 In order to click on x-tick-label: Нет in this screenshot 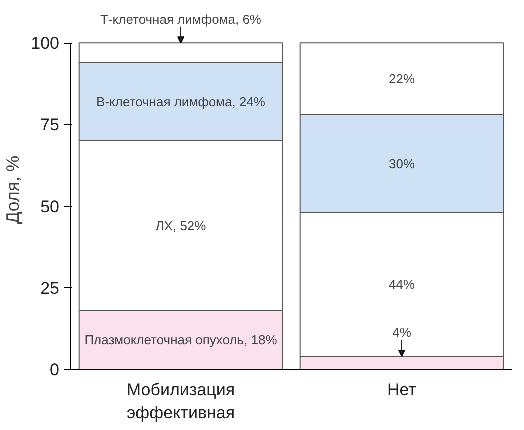, I will do `click(402, 390)`.